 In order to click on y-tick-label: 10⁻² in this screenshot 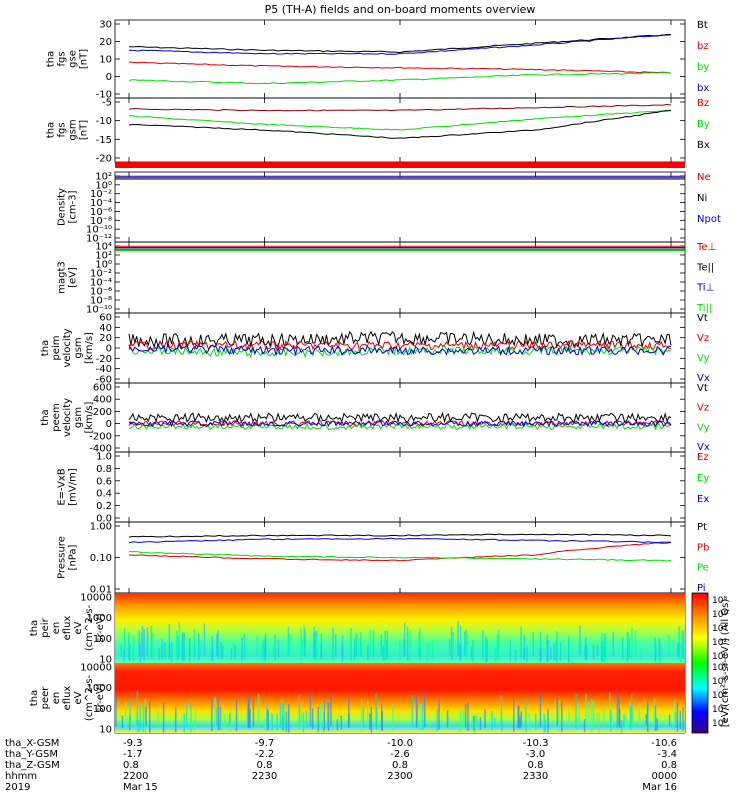, I will do `click(101, 194)`.